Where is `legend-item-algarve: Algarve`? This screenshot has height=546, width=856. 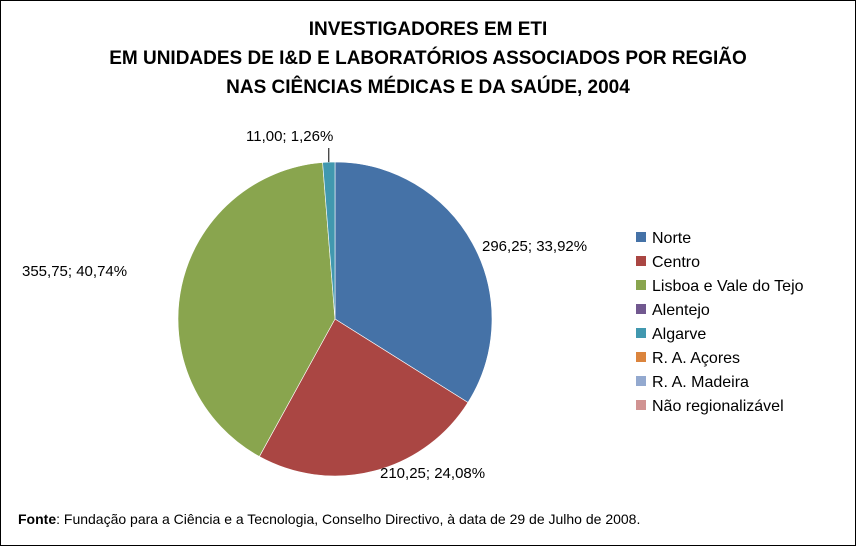 legend-item-algarve: Algarve is located at coordinates (720, 336).